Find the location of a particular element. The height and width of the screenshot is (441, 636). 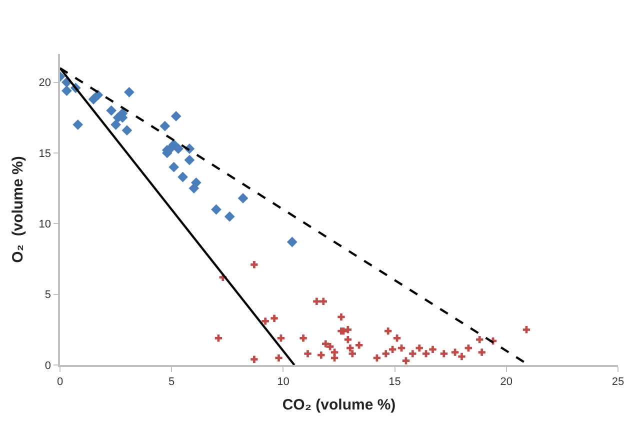

y-tick-label: 10 is located at coordinates (45, 224).